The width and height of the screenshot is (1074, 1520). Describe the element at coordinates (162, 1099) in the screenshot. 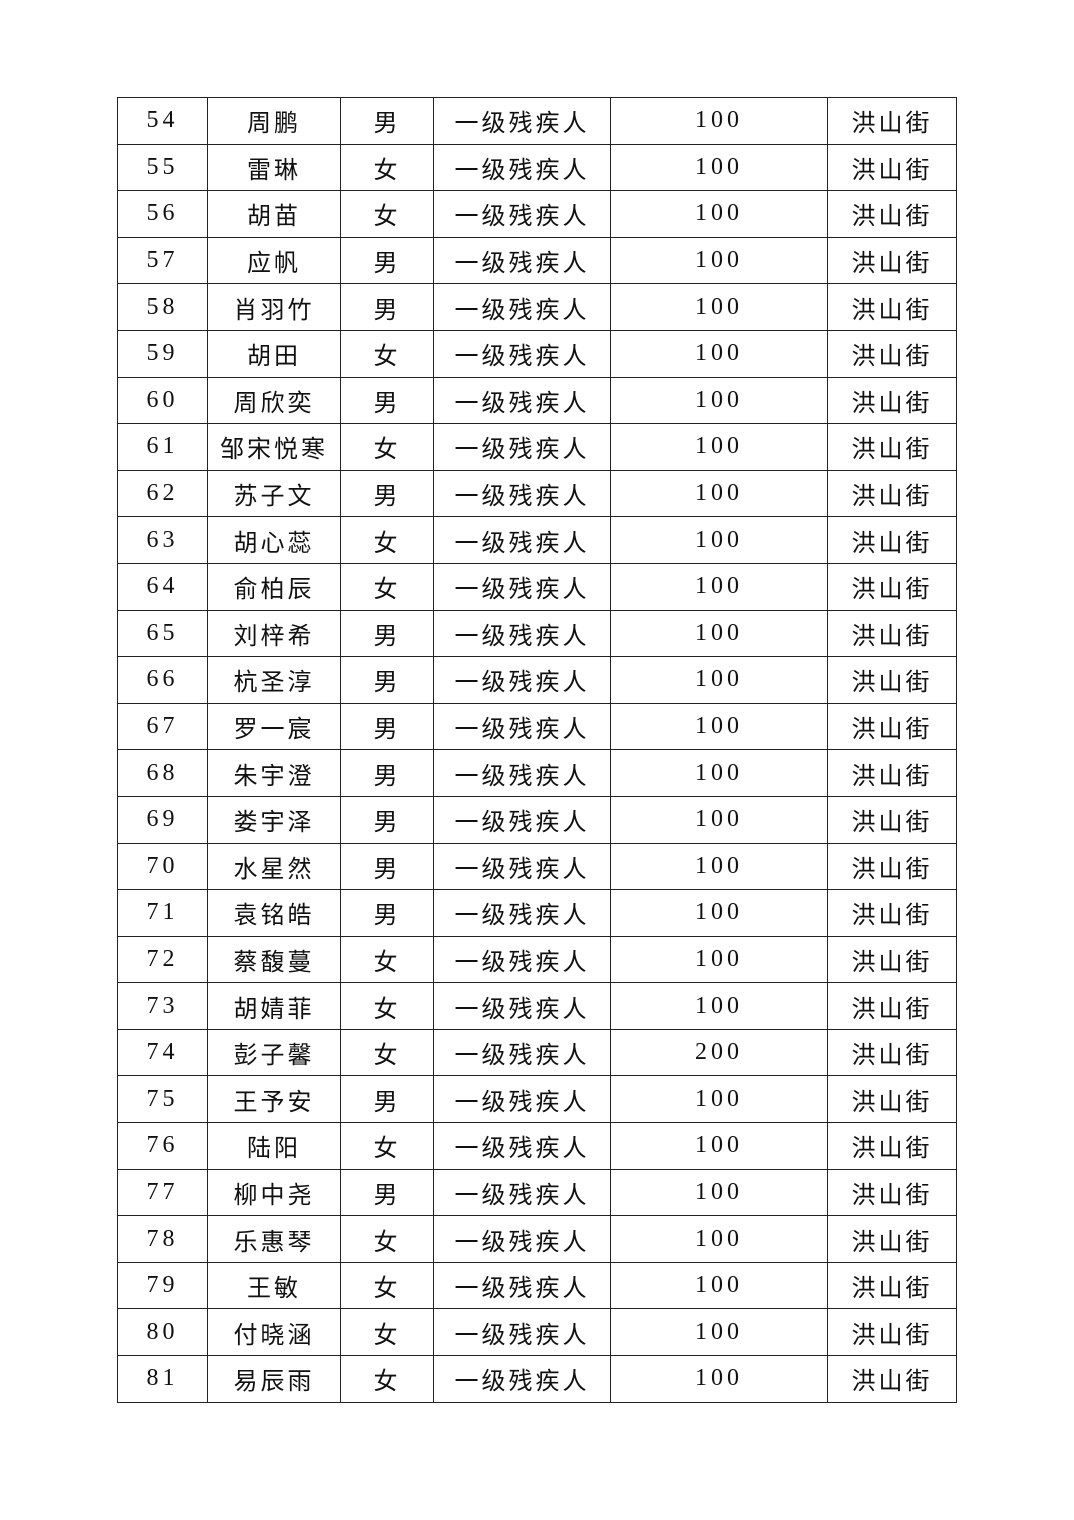

I see `row-number-cell: 75` at that location.